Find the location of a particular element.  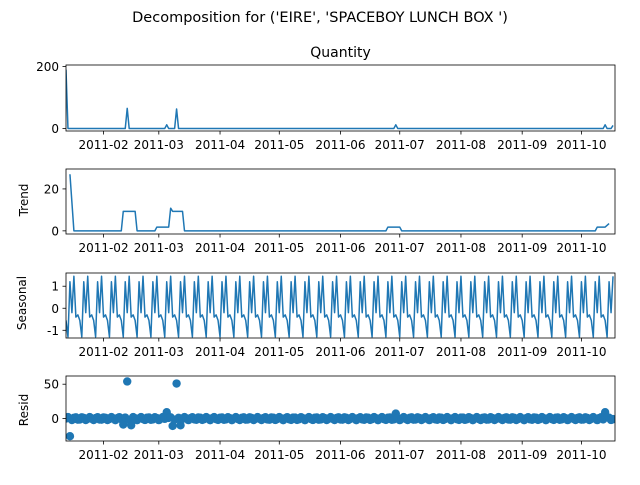

resid-xtick-label: 2011-09 is located at coordinates (522, 455).